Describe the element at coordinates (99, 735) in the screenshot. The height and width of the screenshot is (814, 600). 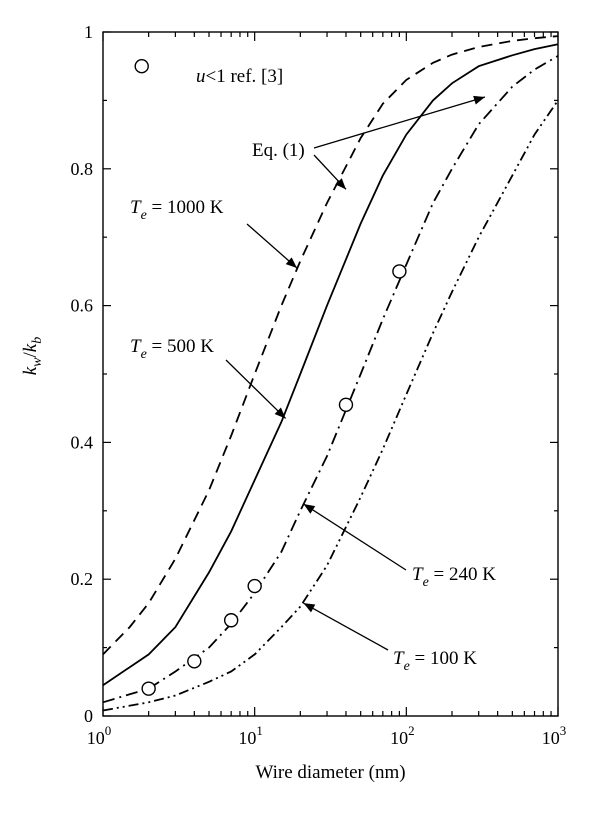
I see `x-tick-label: 10⁰` at that location.